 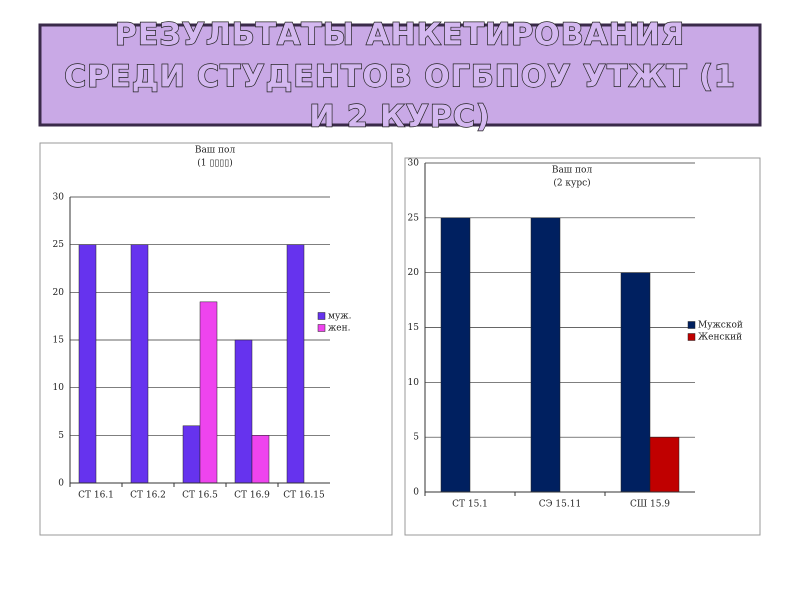 What do you see at coordinates (470, 505) in the screenshot?
I see `x-tick-label: СТ 15.1` at bounding box center [470, 505].